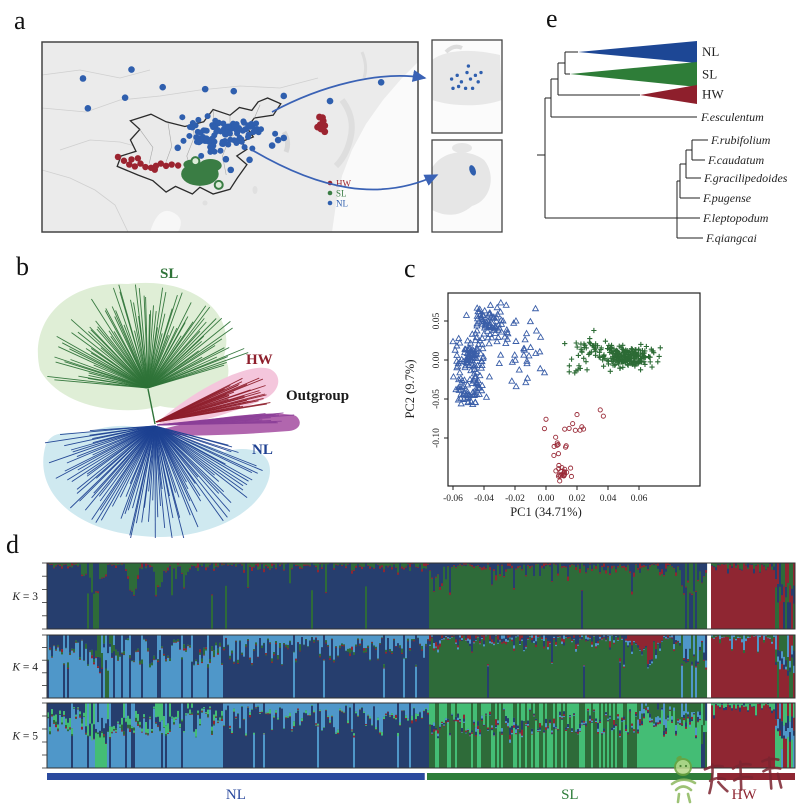 This screenshot has width=800, height=808. What do you see at coordinates (710, 51) in the screenshot?
I see `clade-label-NL: NL` at bounding box center [710, 51].